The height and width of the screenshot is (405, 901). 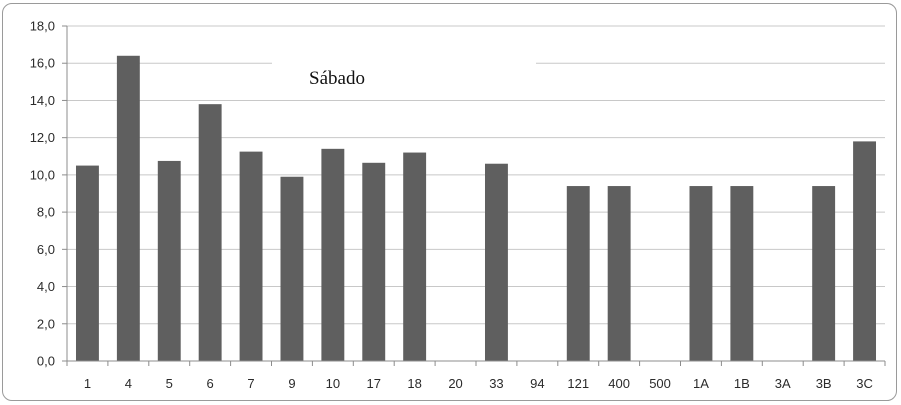 I want to click on y-tick-label: 18,0, so click(x=42, y=26).